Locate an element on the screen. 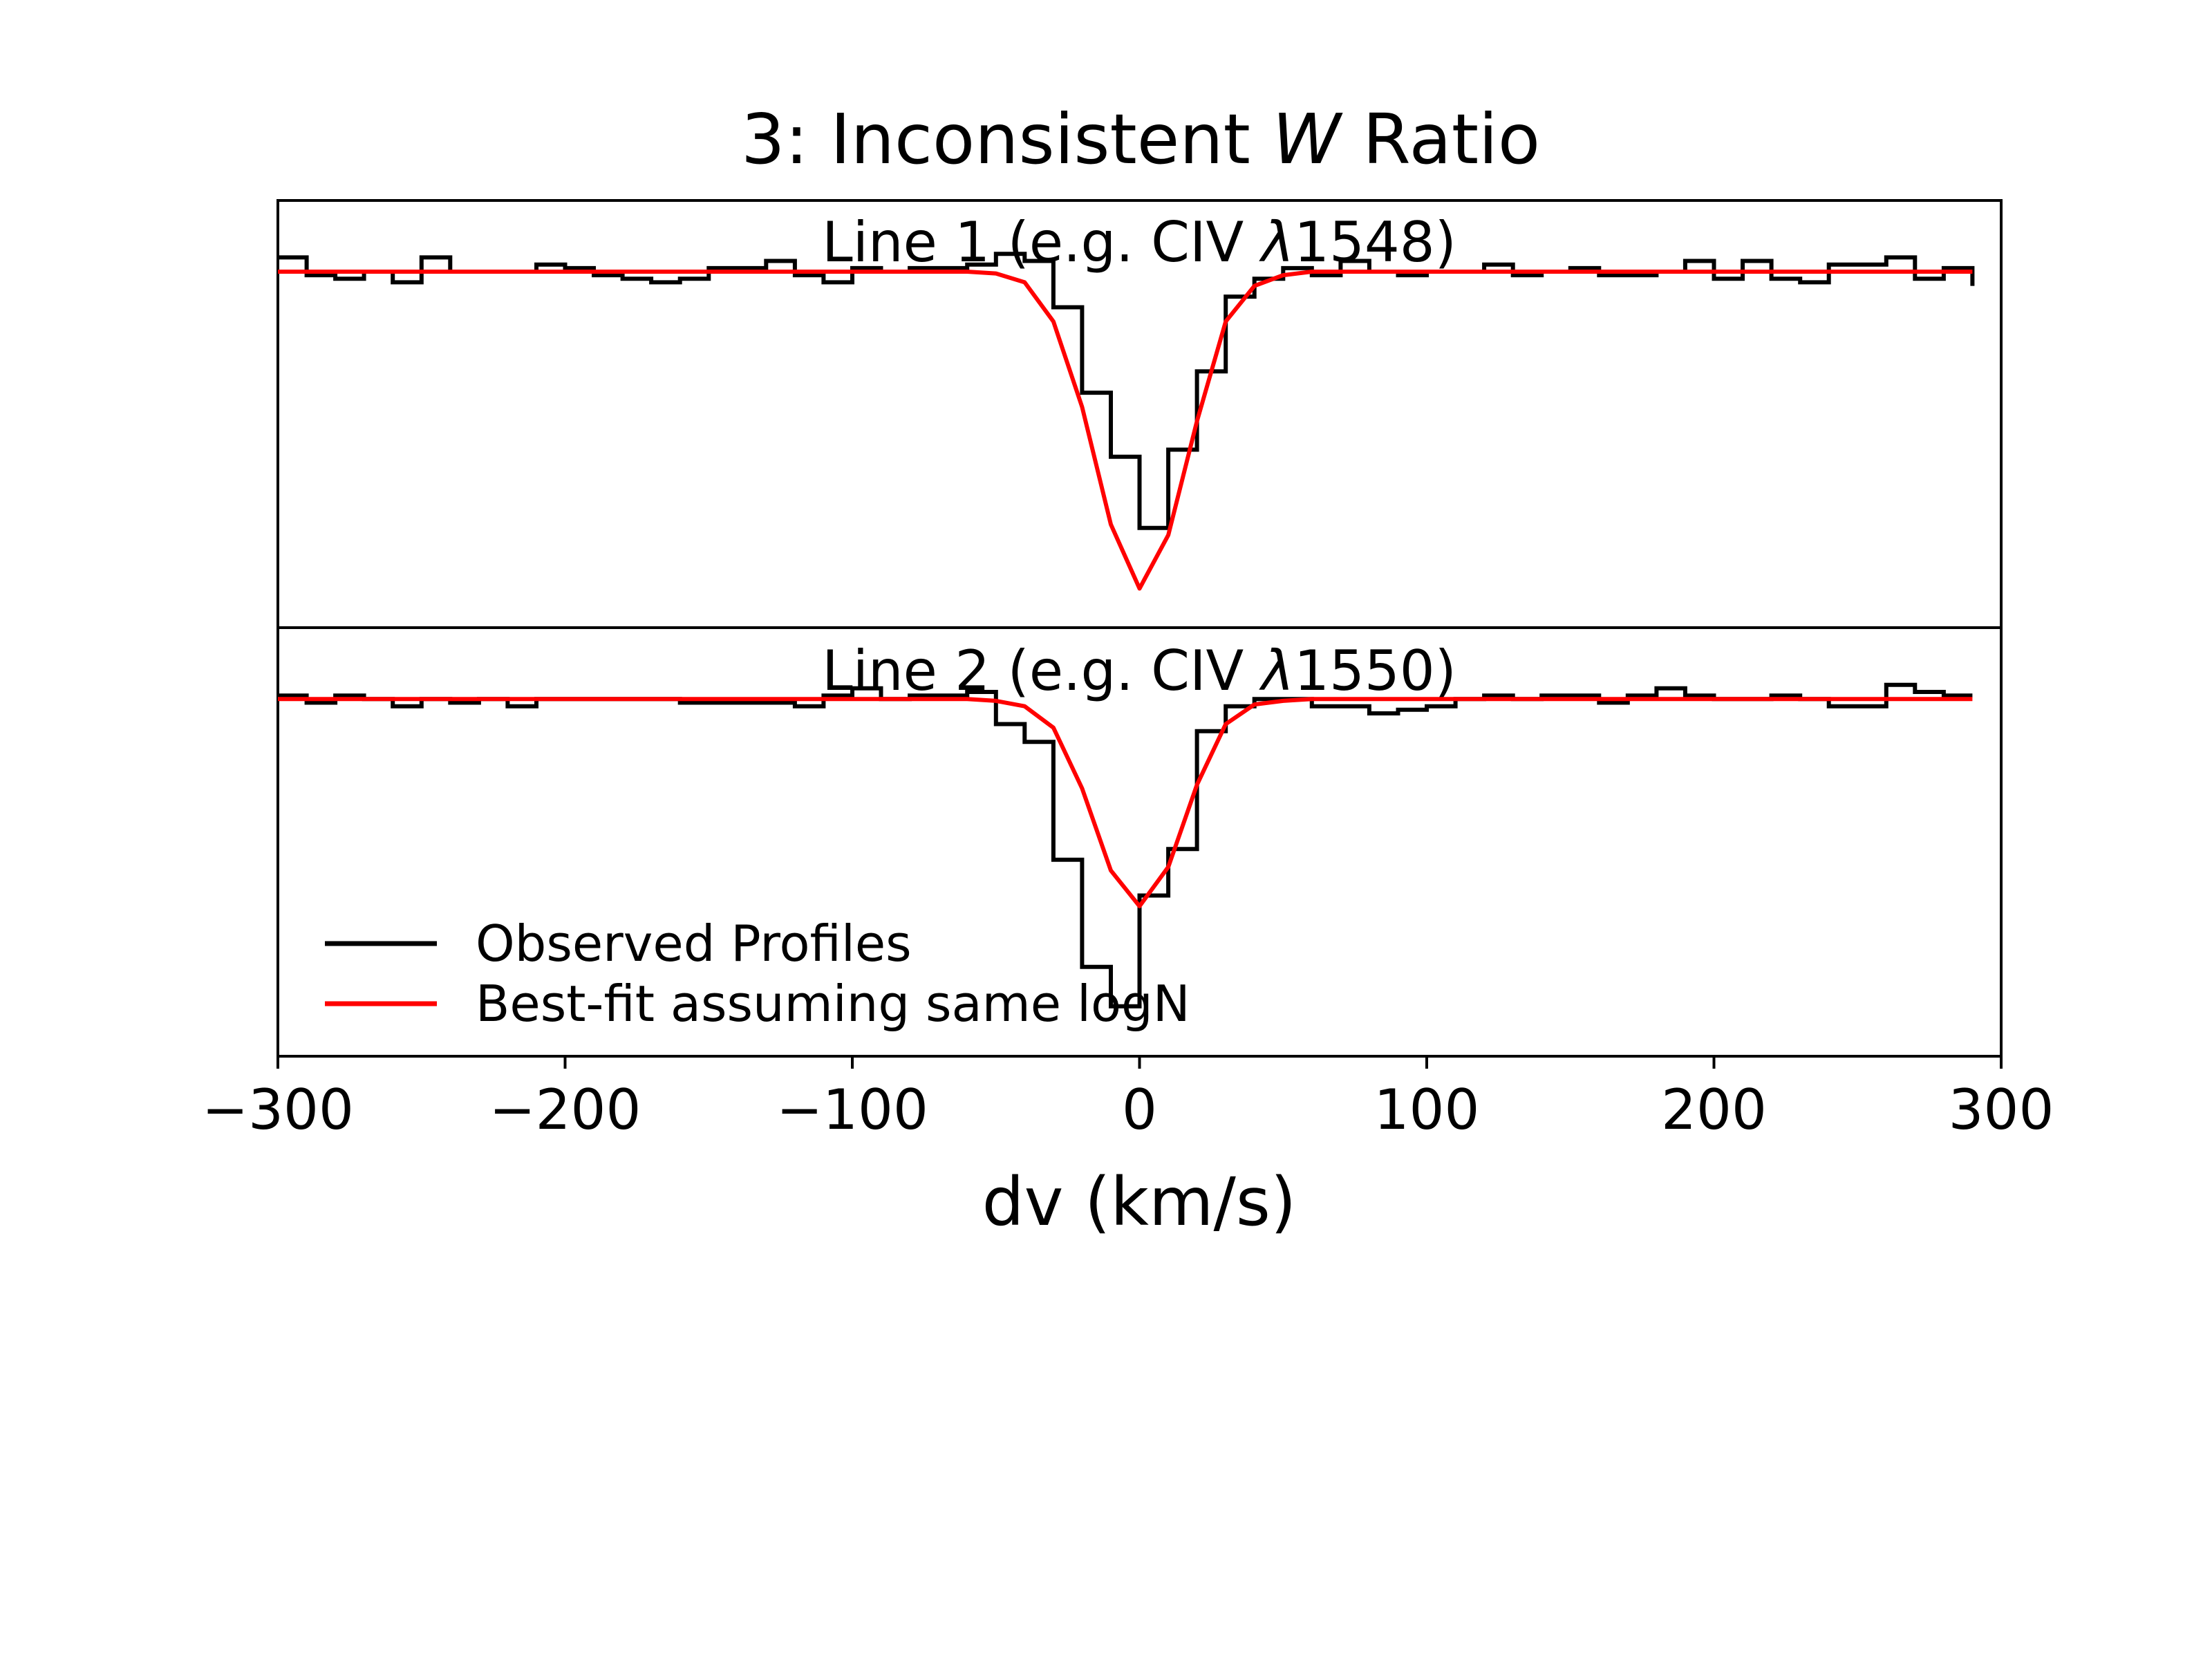 This screenshot has width=2212, height=1659. panel-1-best-fit-curve is located at coordinates (1125, 431).